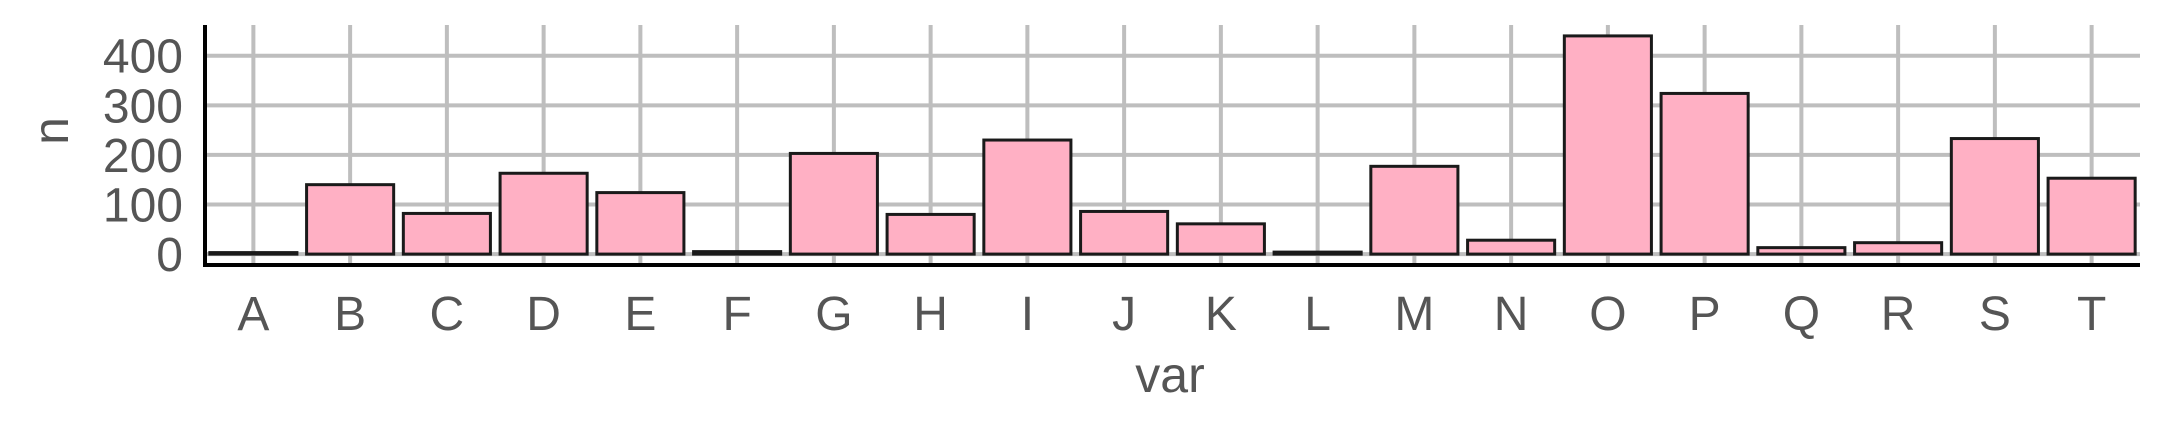  What do you see at coordinates (1704, 173) in the screenshot?
I see `bar-P` at bounding box center [1704, 173].